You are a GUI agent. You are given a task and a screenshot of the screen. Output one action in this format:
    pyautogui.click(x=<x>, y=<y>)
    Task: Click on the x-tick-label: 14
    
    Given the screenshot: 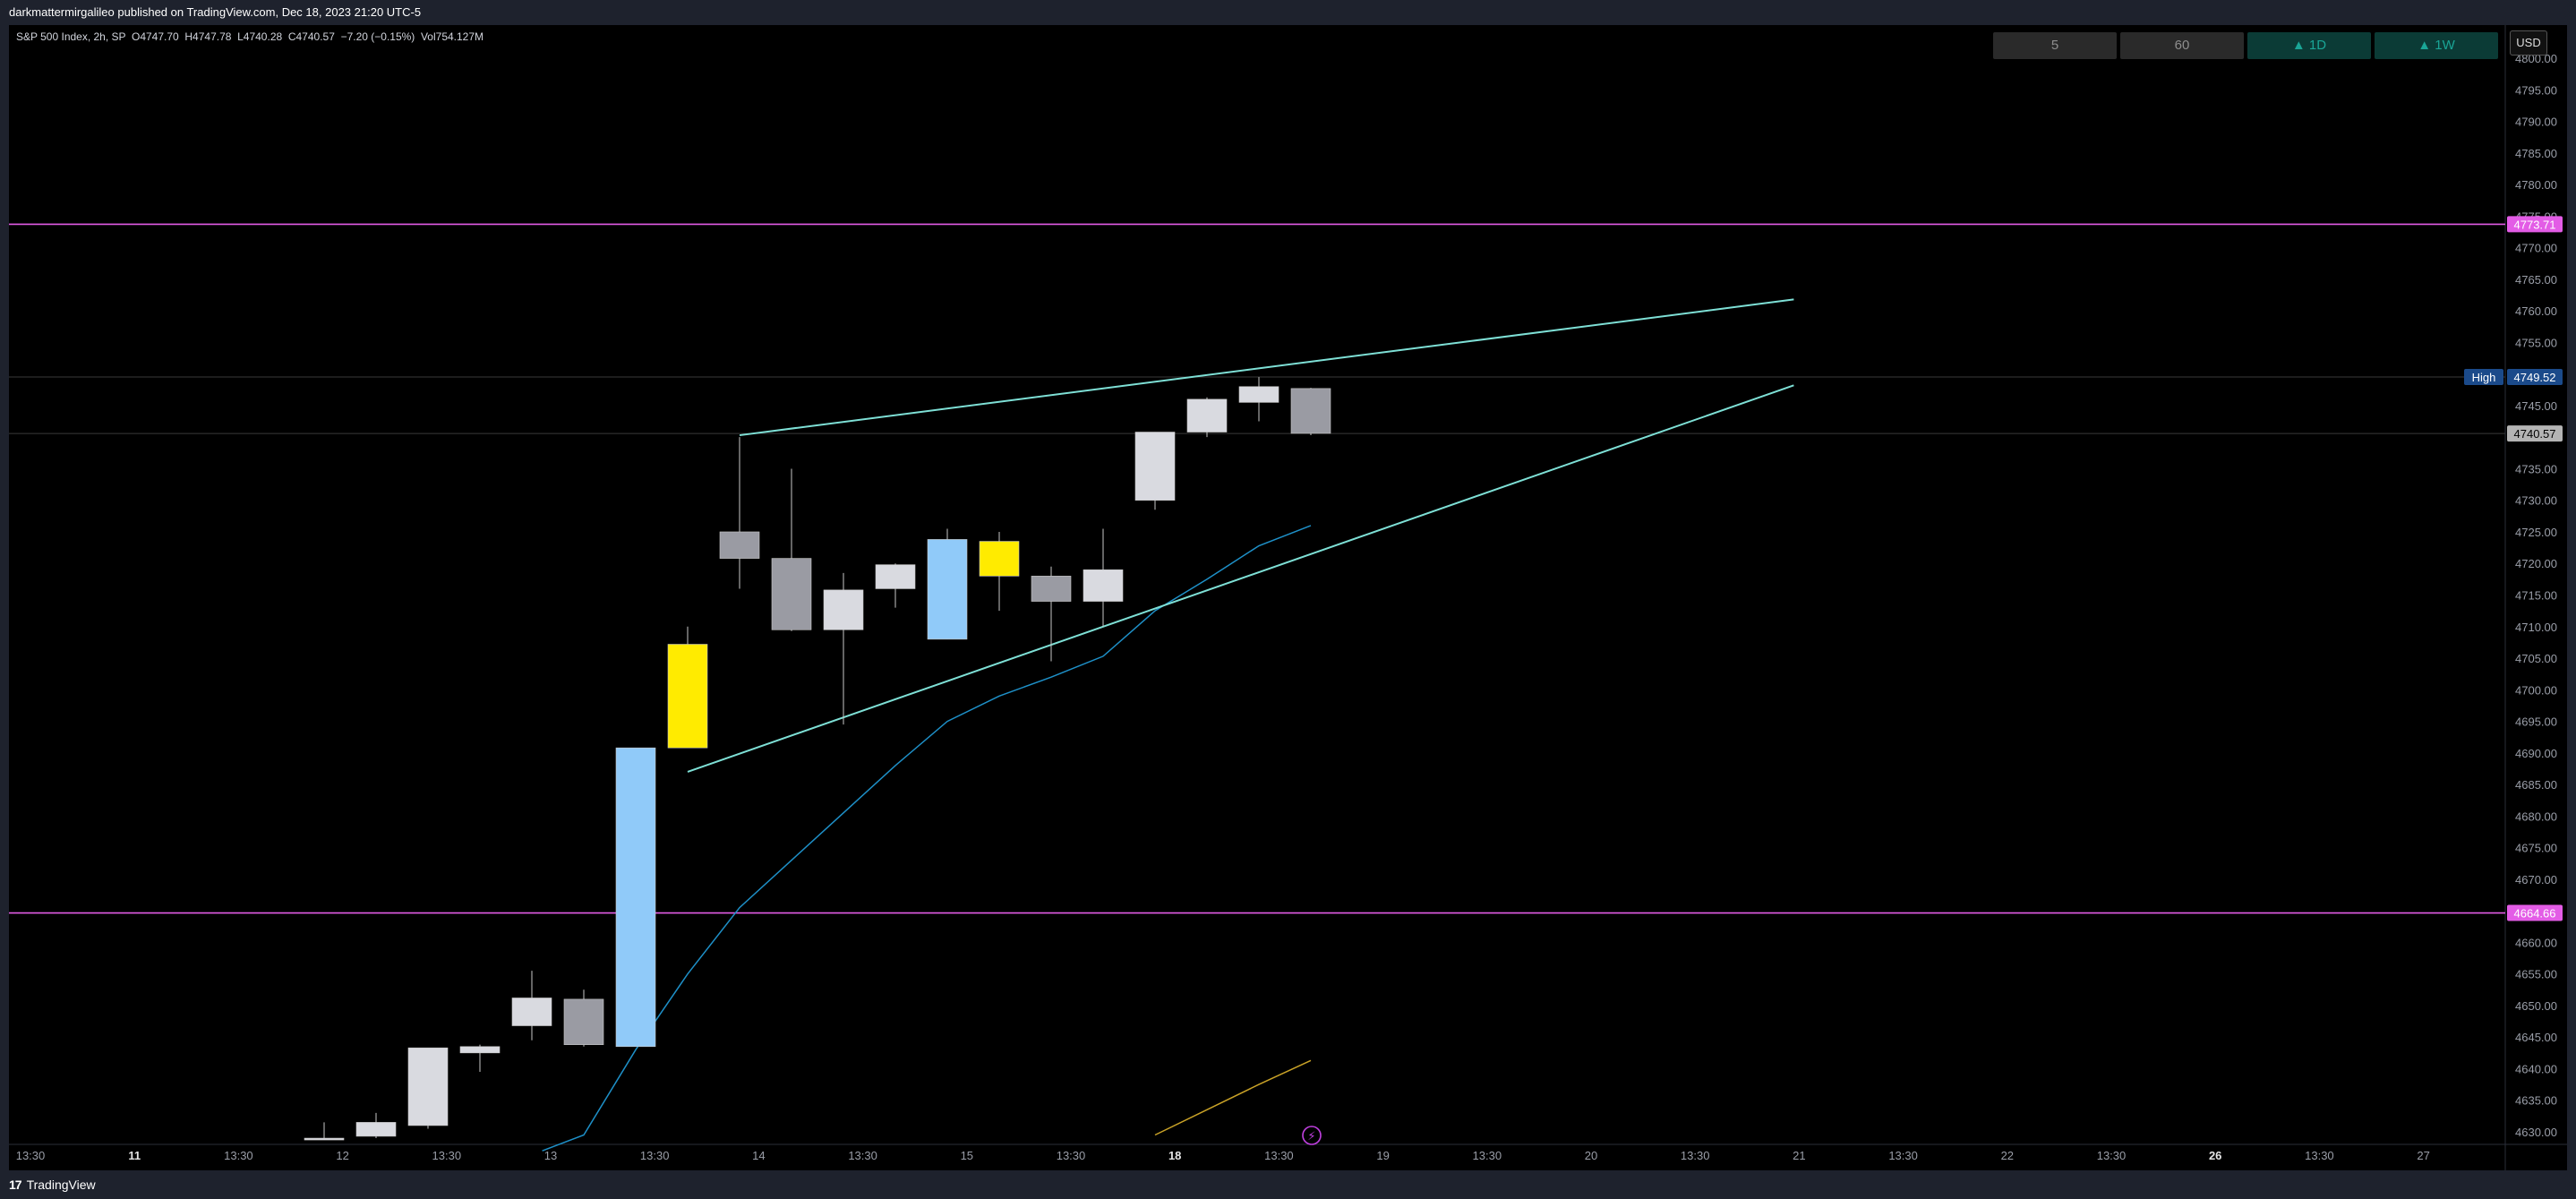 What is the action you would take?
    pyautogui.click(x=758, y=1155)
    